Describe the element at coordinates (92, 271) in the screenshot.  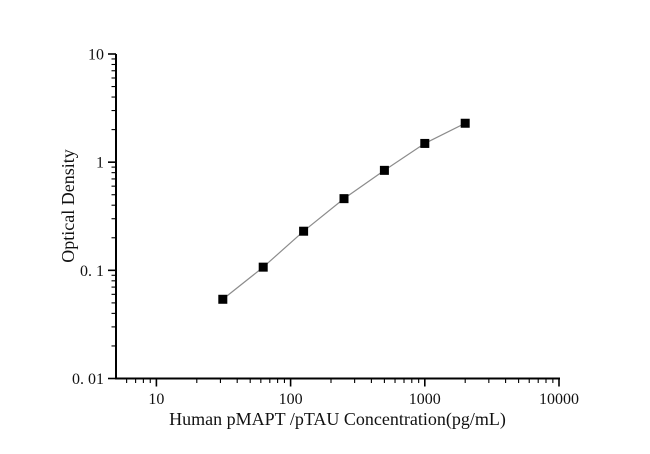
I see `y-tick-label: 0. 1` at that location.